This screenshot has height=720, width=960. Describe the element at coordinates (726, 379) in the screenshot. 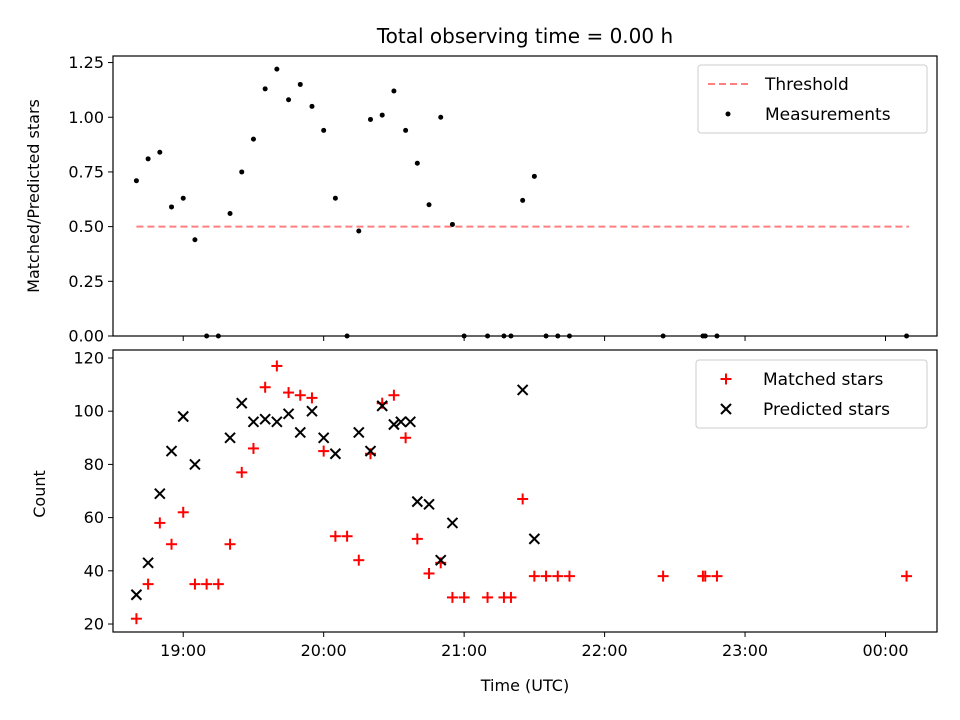

I see `legend-plus-marker` at that location.